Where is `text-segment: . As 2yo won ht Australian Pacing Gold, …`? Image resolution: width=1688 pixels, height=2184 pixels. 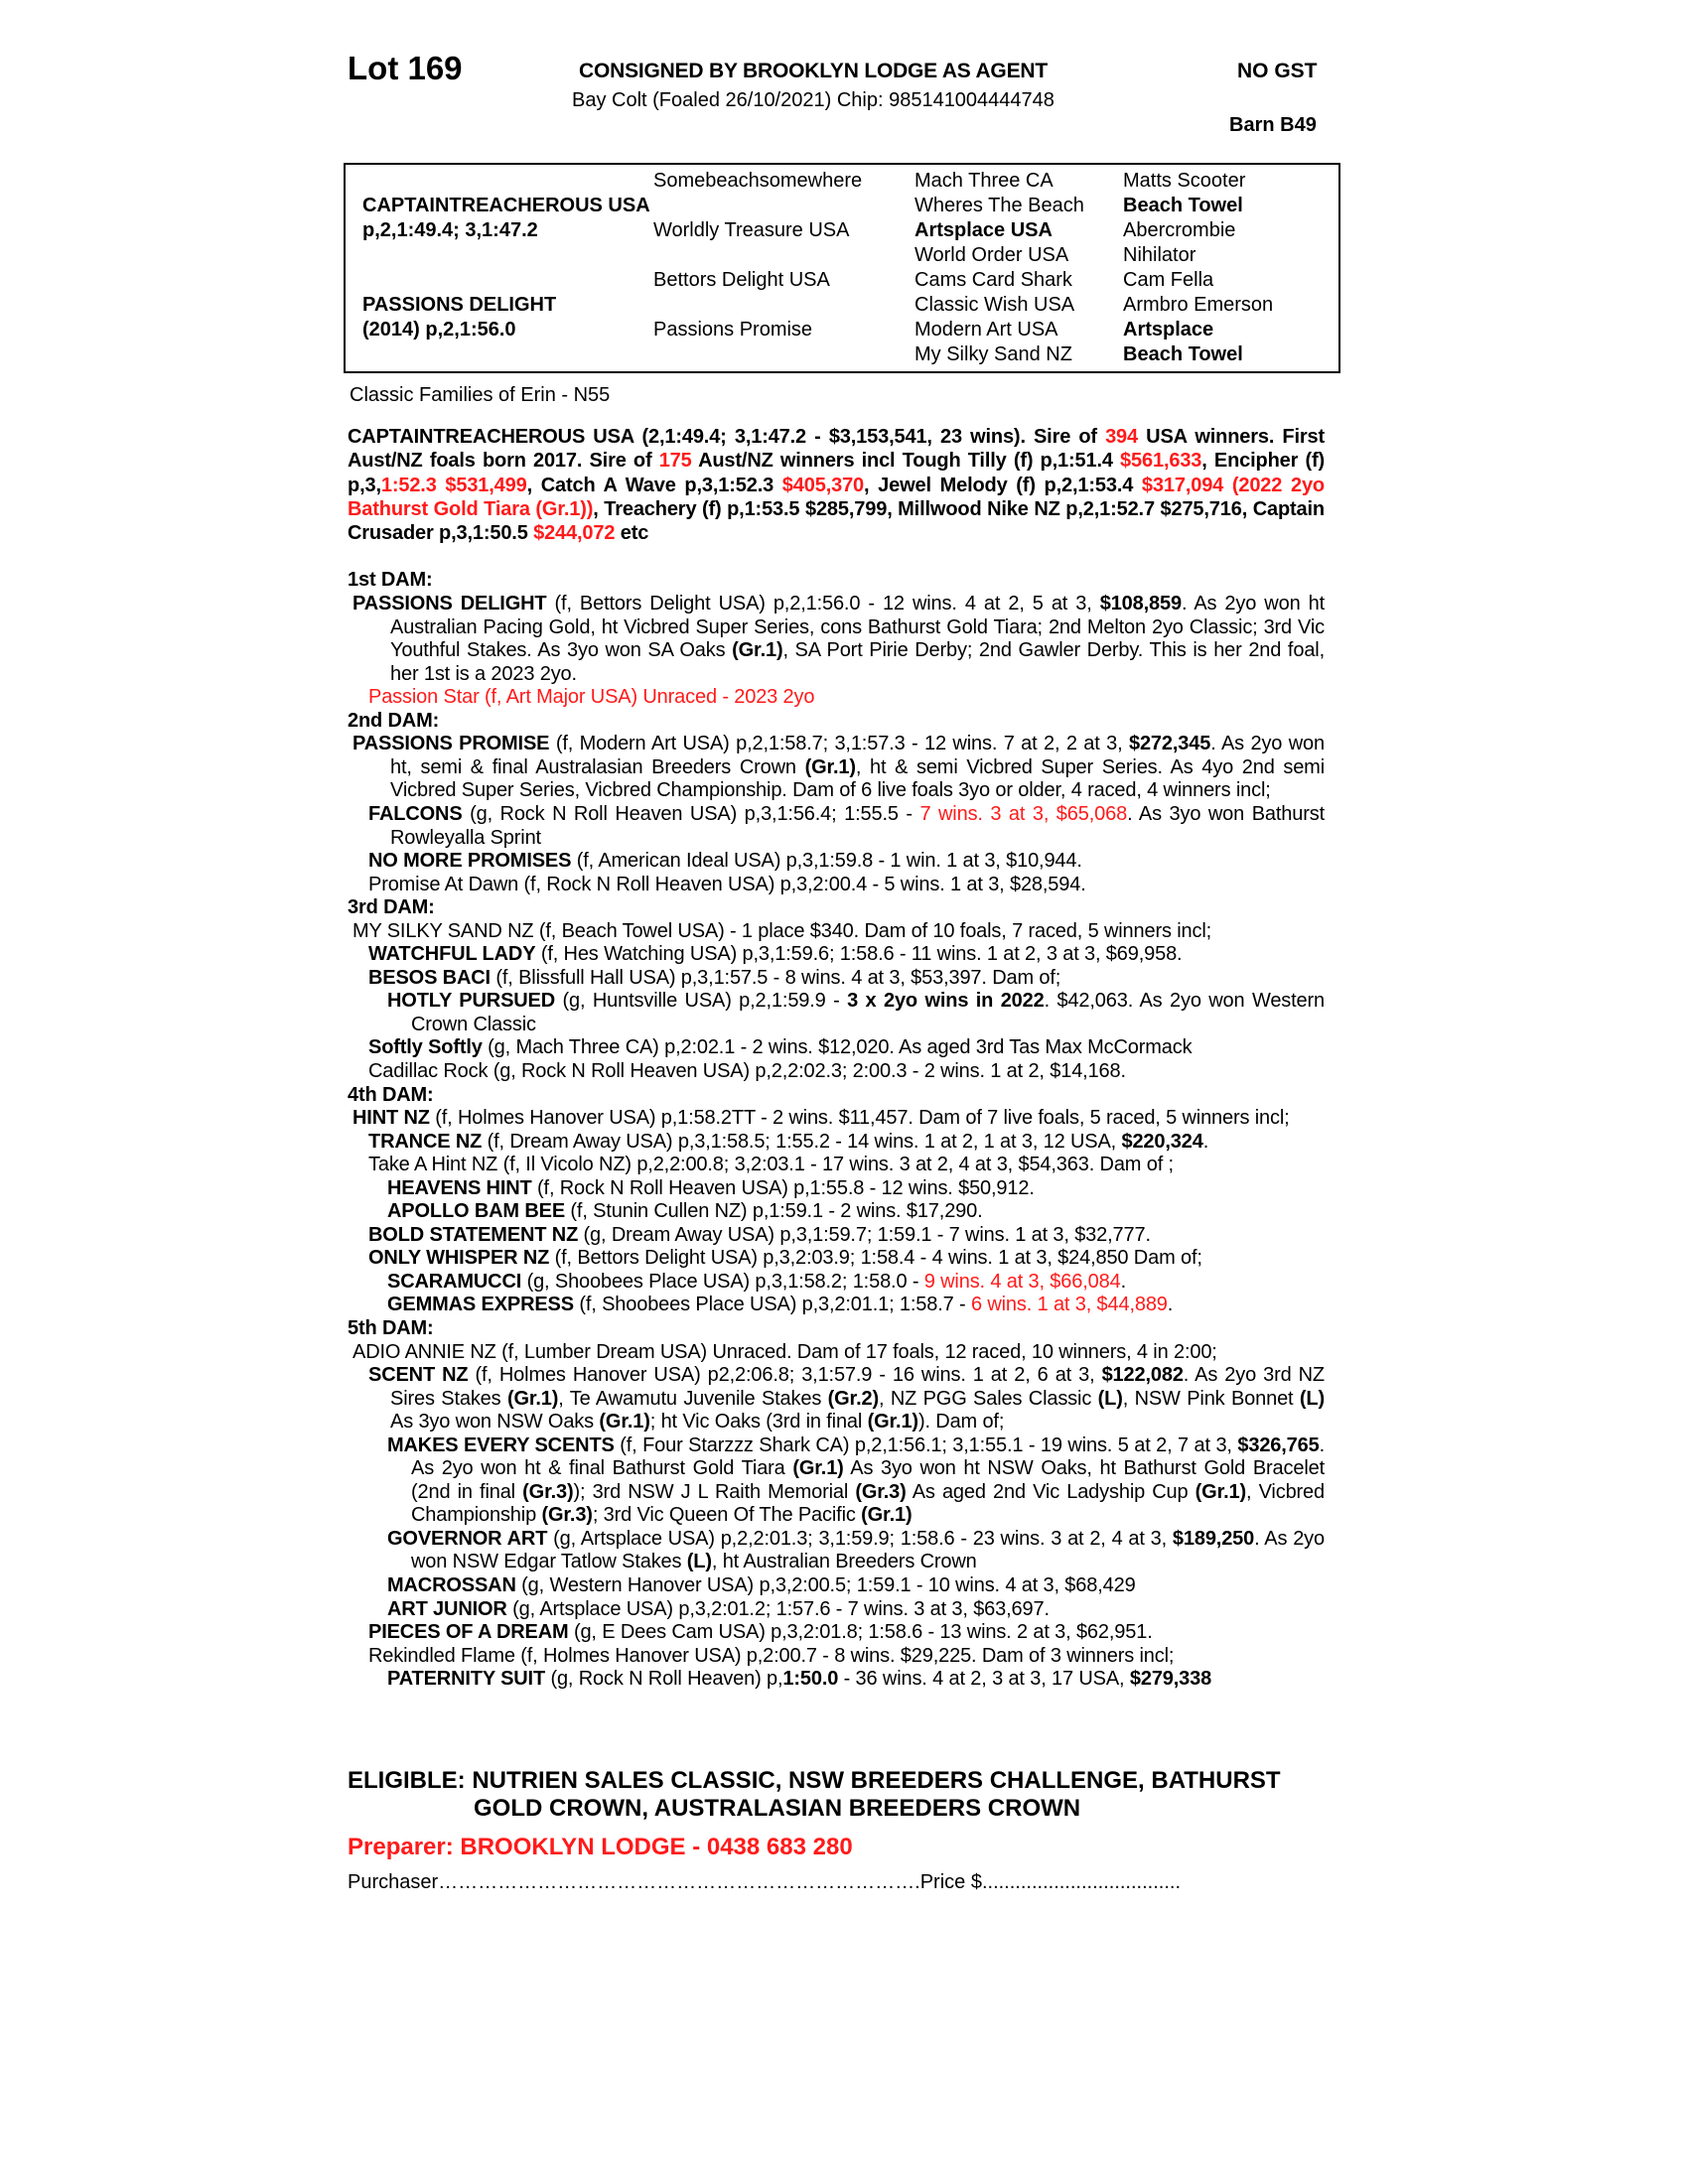
text-segment: . As 2yo won ht Australian Pacing Gold, … is located at coordinates (857, 627).